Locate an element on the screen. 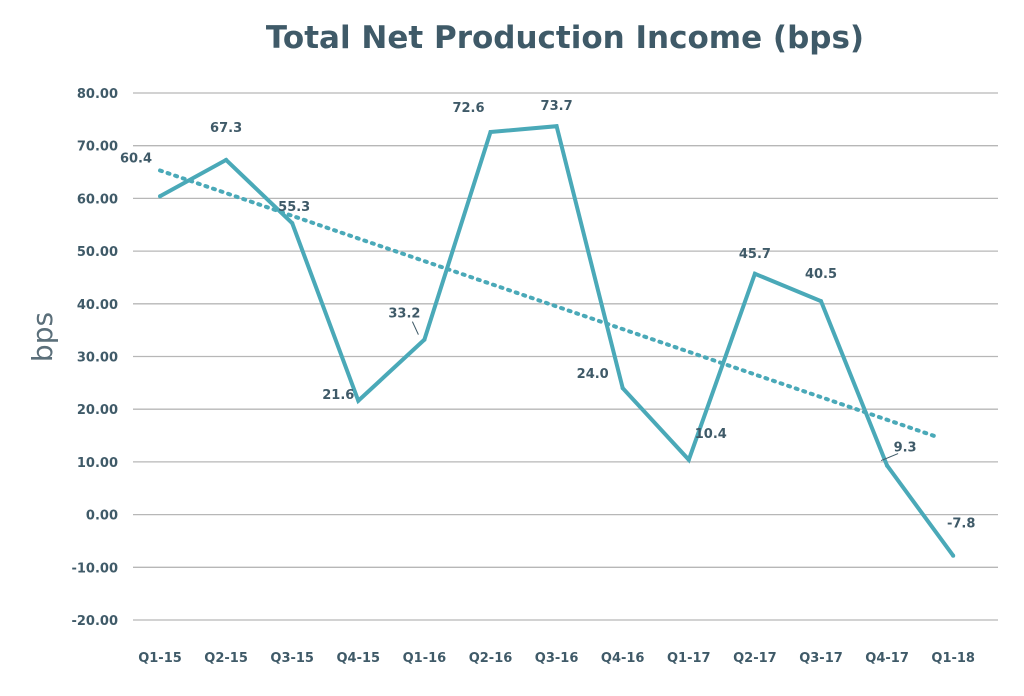 This screenshot has height=696, width=1024. y-tick-label: 40.00 is located at coordinates (97, 305).